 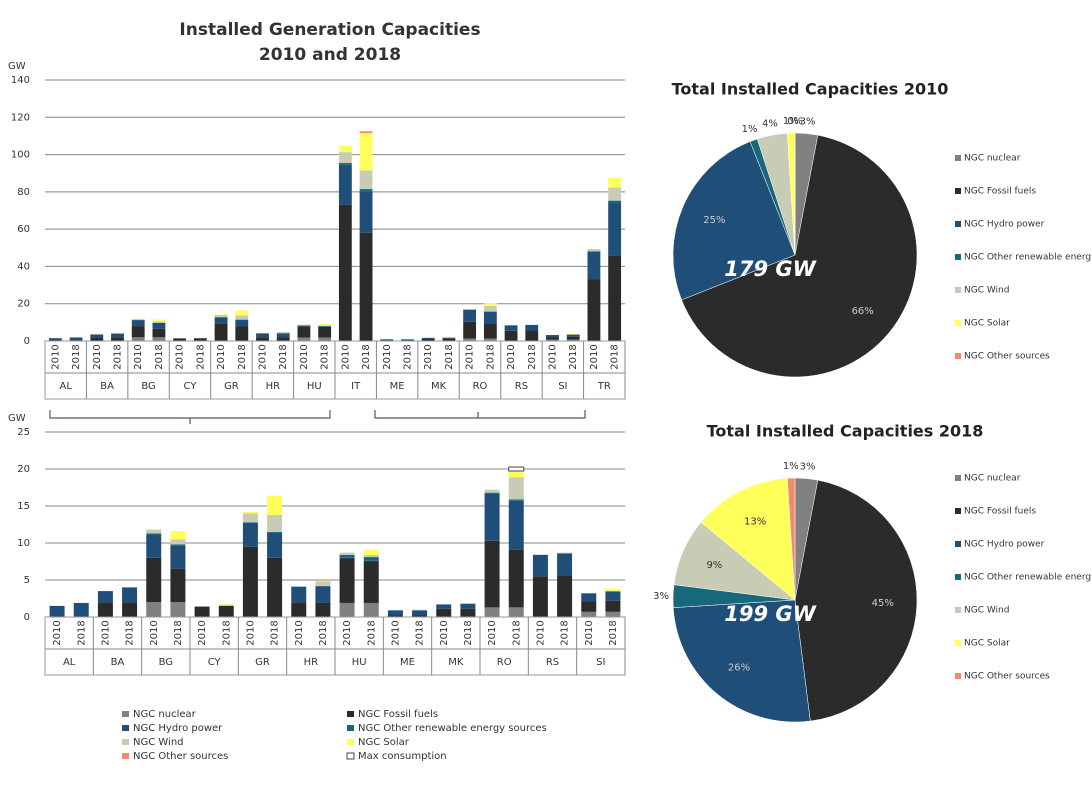 What do you see at coordinates (178, 728) in the screenshot?
I see `legend-label: NGC Hydro power` at bounding box center [178, 728].